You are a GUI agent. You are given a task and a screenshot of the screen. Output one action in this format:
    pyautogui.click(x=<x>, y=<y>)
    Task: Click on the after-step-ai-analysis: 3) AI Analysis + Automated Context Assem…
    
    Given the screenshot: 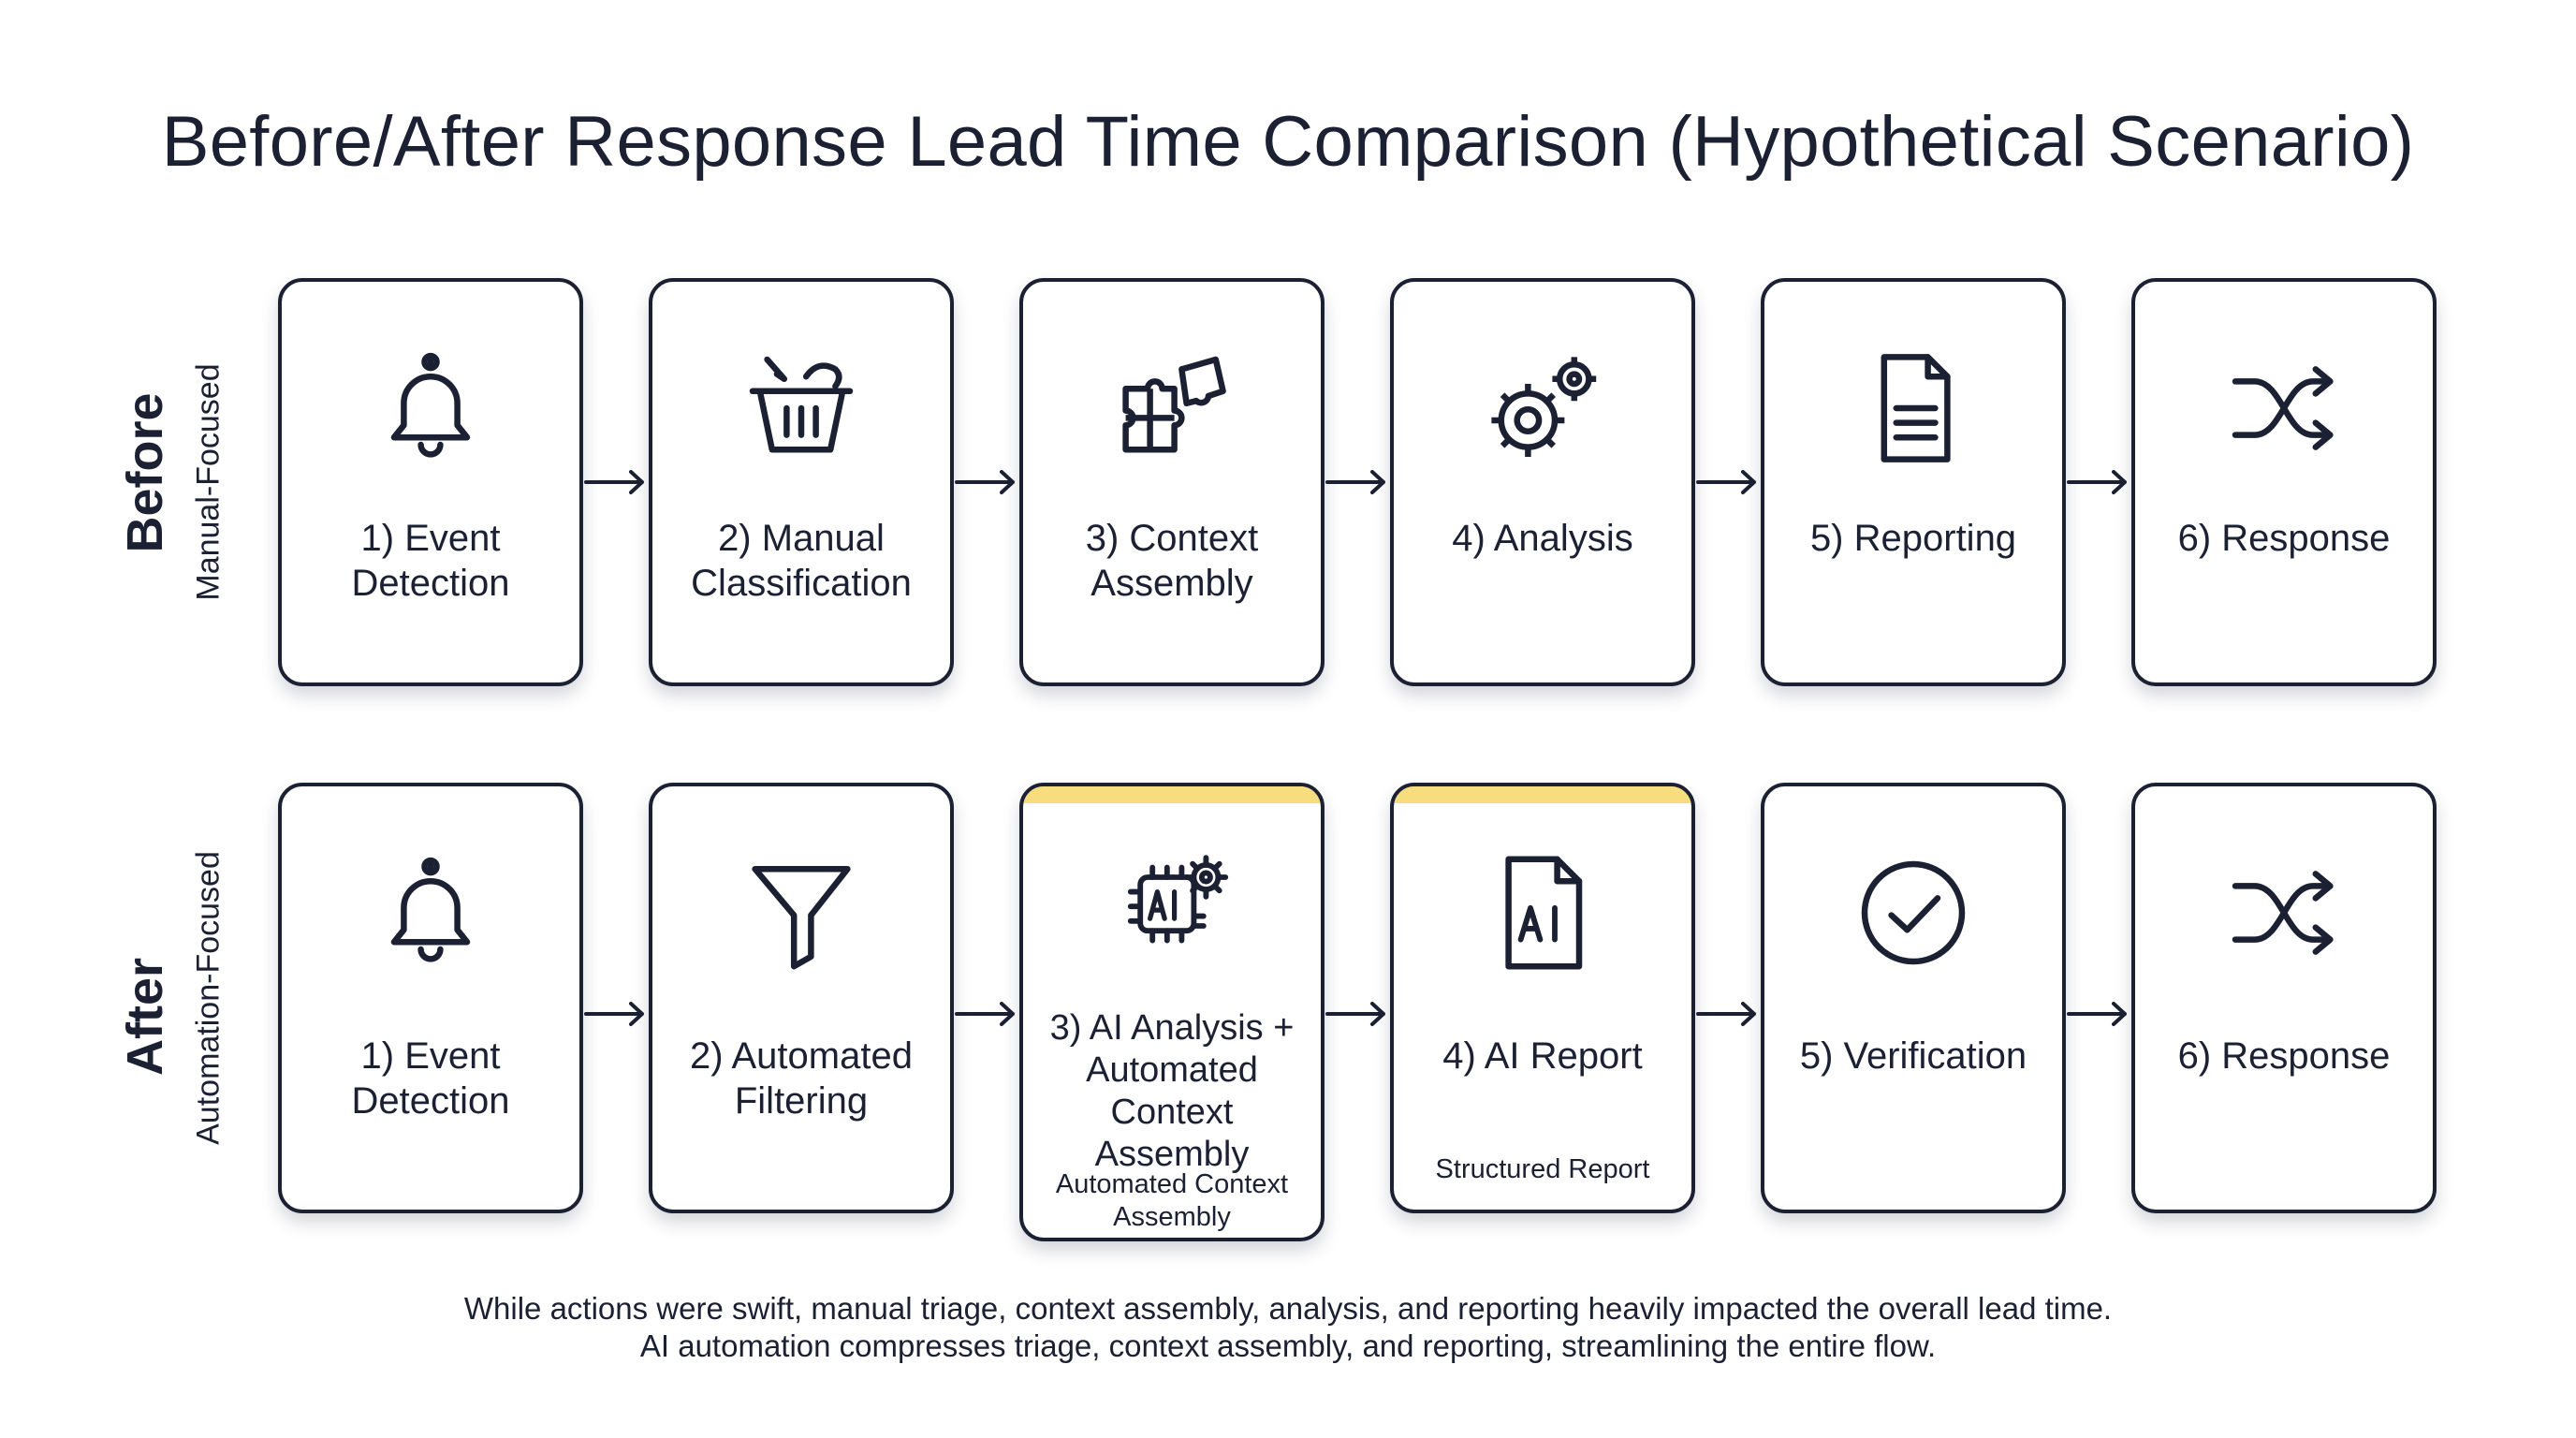 What is the action you would take?
    pyautogui.click(x=1172, y=1012)
    